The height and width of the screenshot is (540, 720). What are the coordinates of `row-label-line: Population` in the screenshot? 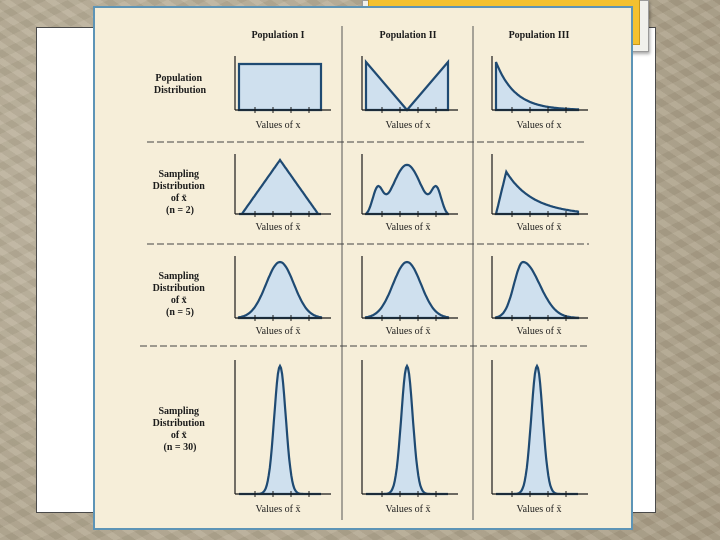 It's located at (178, 78).